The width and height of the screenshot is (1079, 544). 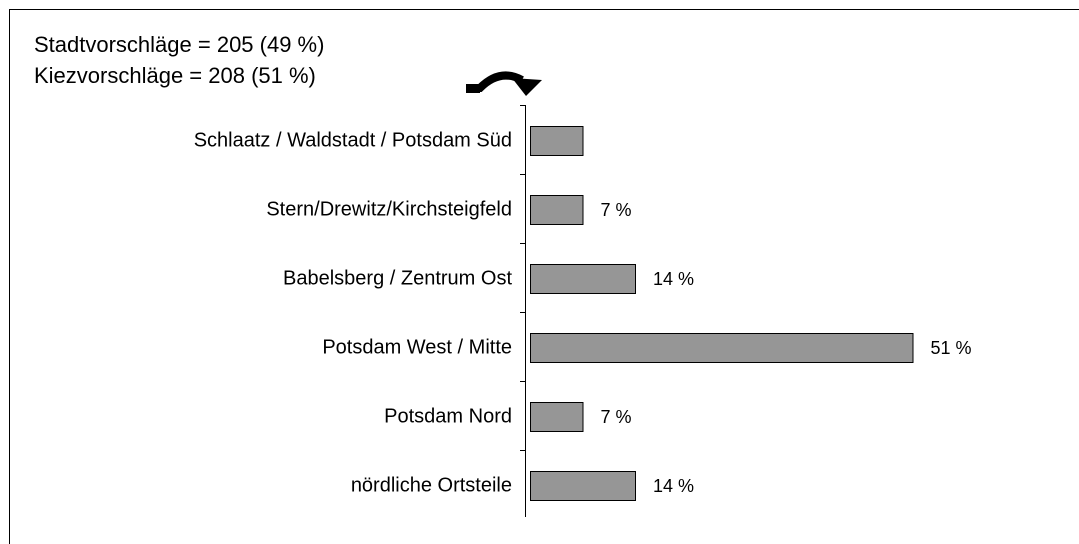 I want to click on category-label: Potsdam West / Mitte, so click(x=417, y=347).